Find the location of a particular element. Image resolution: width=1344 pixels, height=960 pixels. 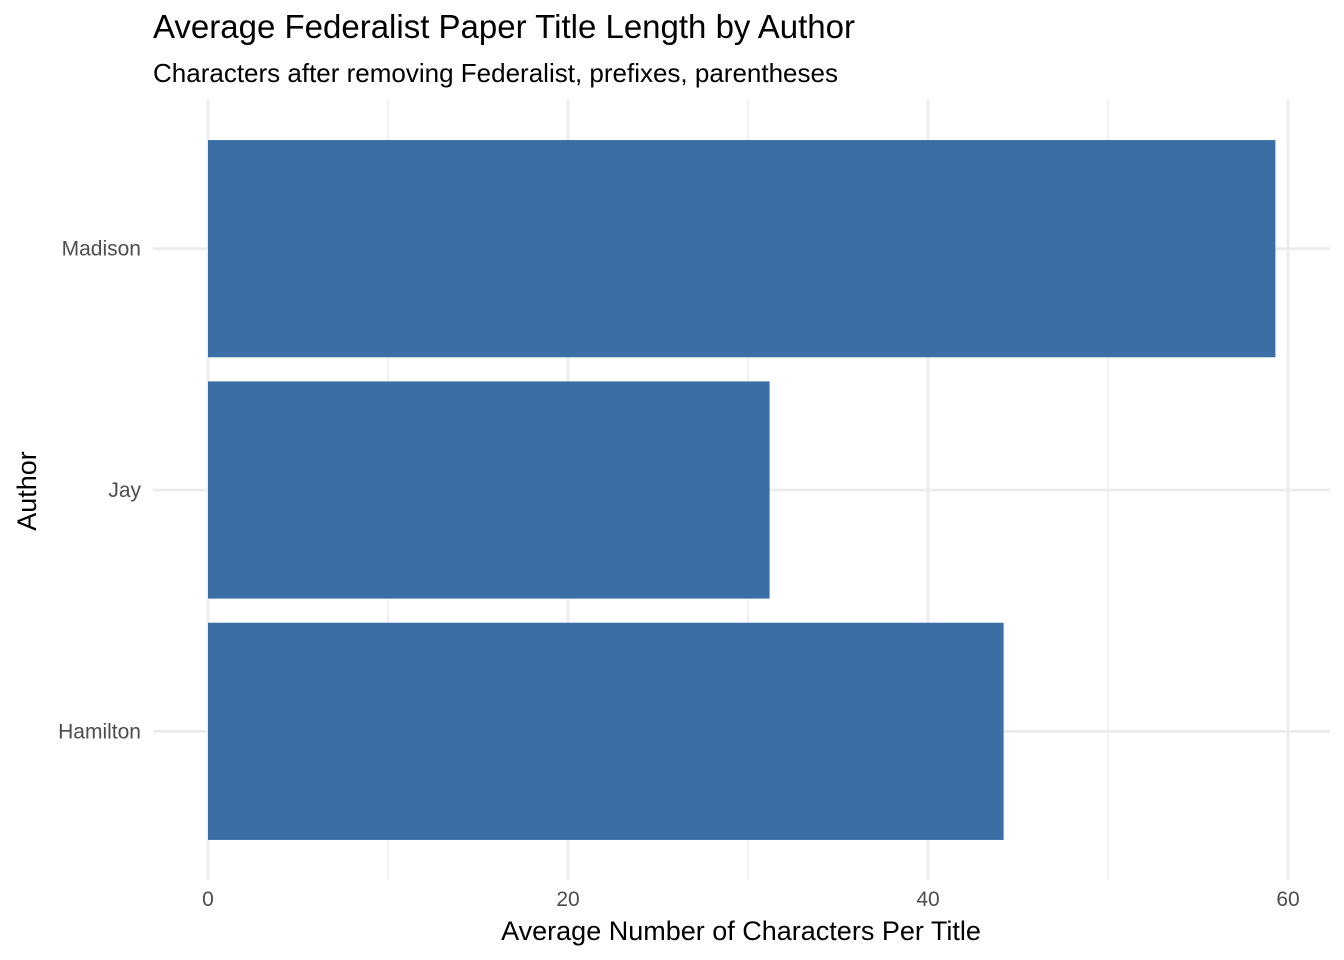

x-tick-label: 0 is located at coordinates (208, 899).